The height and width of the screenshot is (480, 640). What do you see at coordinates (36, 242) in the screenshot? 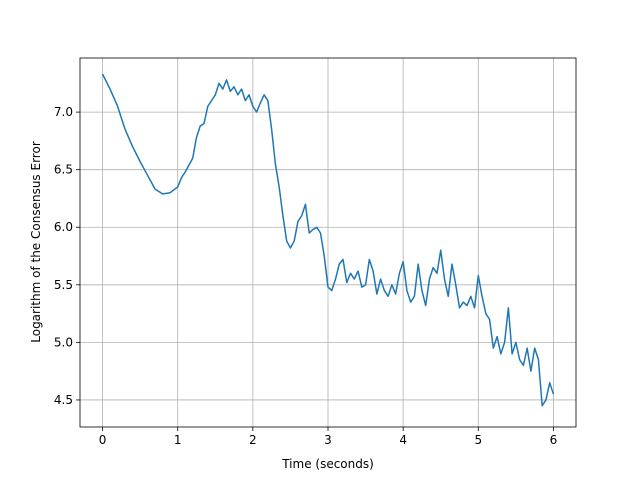
I see `y-axis-label: Logarithm of the Consensus Error` at bounding box center [36, 242].